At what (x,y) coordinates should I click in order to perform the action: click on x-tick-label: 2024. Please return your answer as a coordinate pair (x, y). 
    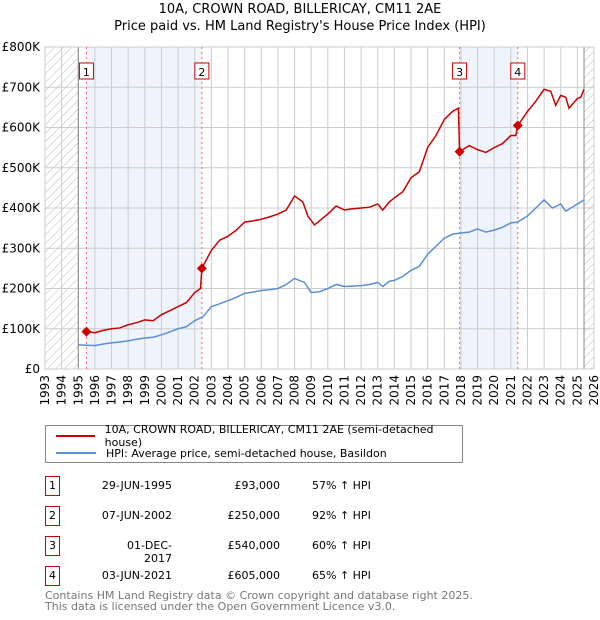
    Looking at the image, I should click on (561, 390).